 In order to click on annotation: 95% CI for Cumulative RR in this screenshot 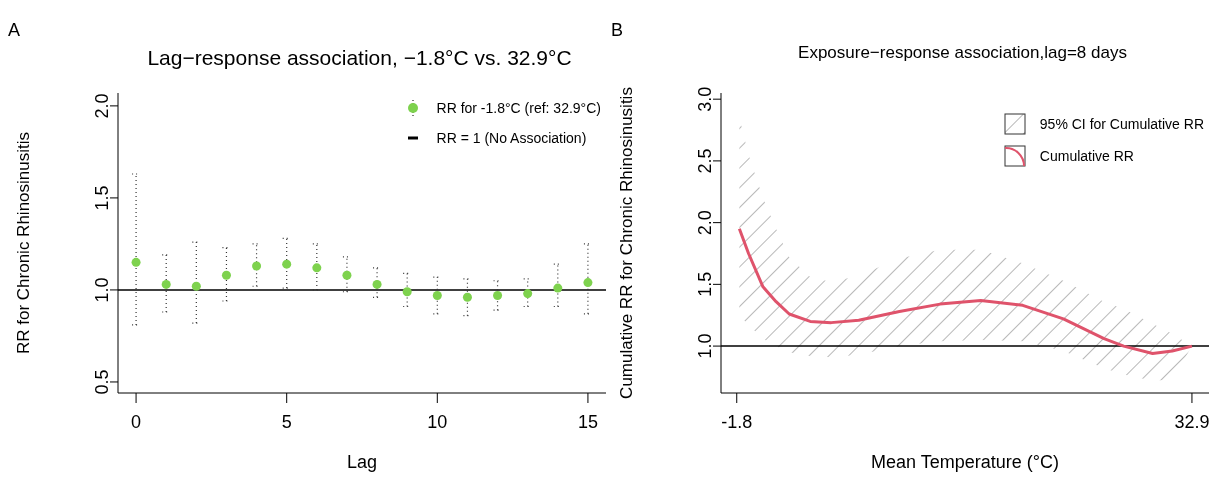, I will do `click(1121, 124)`.